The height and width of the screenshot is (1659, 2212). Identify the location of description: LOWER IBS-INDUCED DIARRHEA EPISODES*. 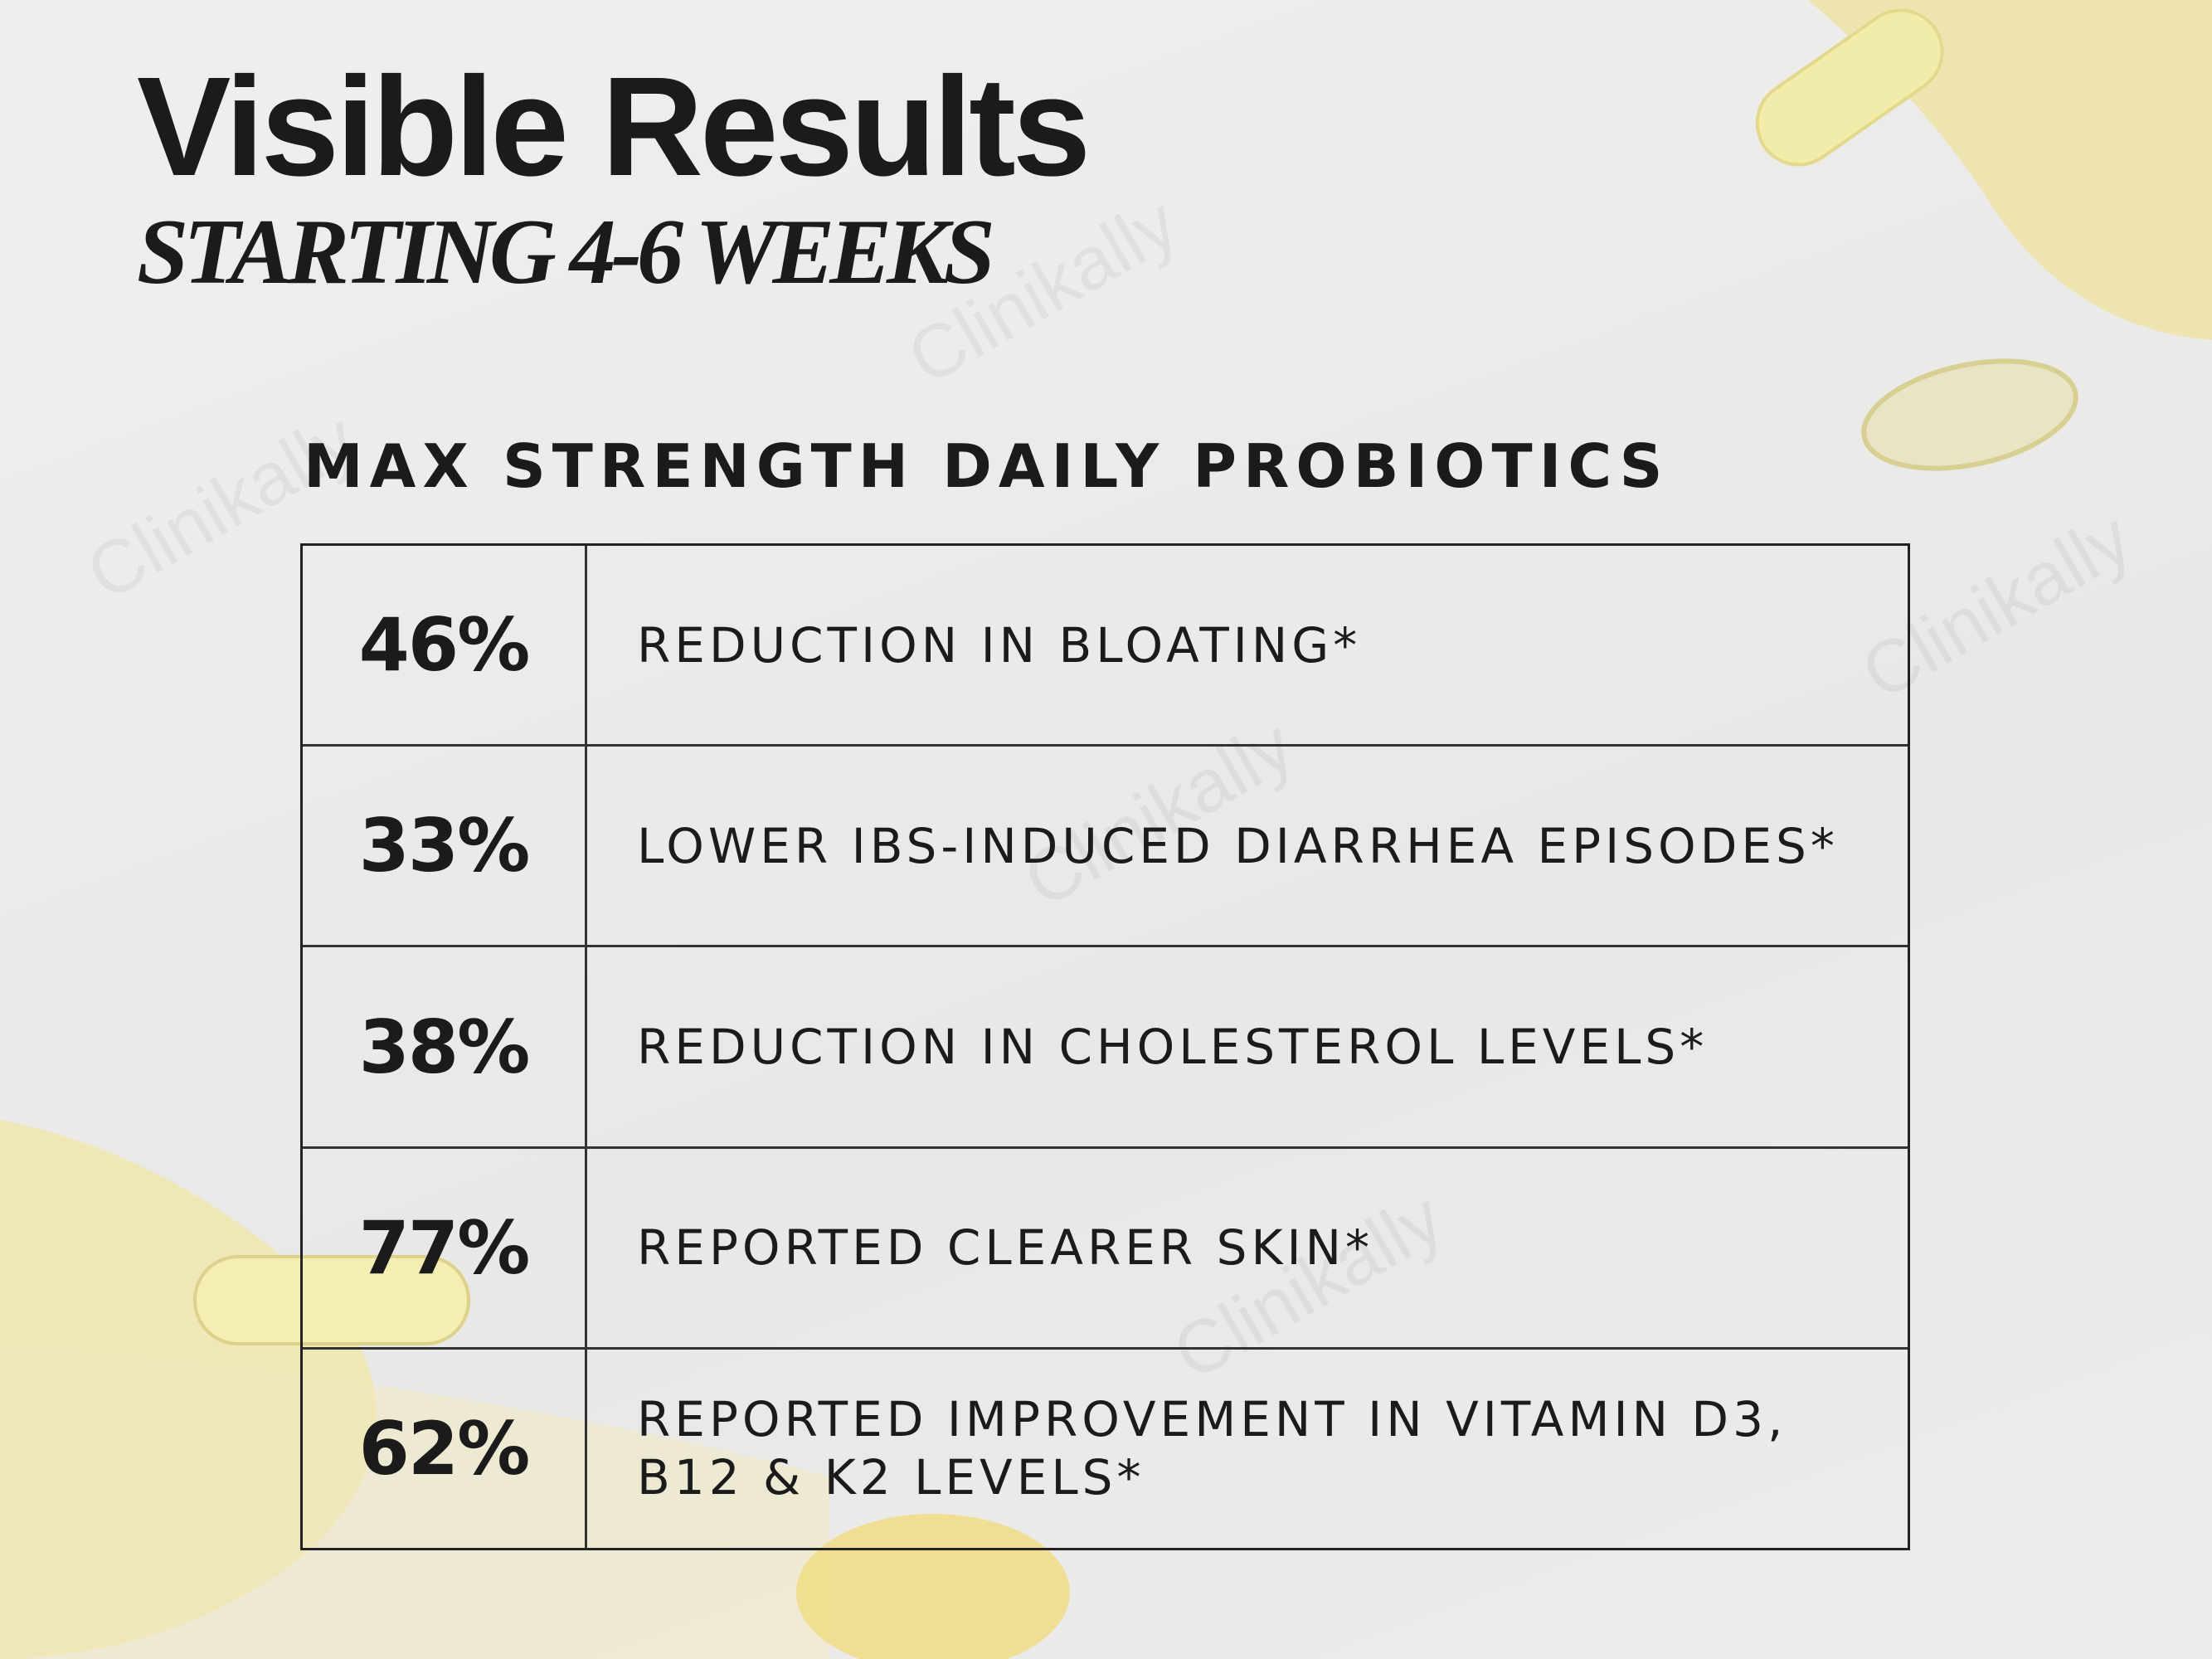
(1238, 845).